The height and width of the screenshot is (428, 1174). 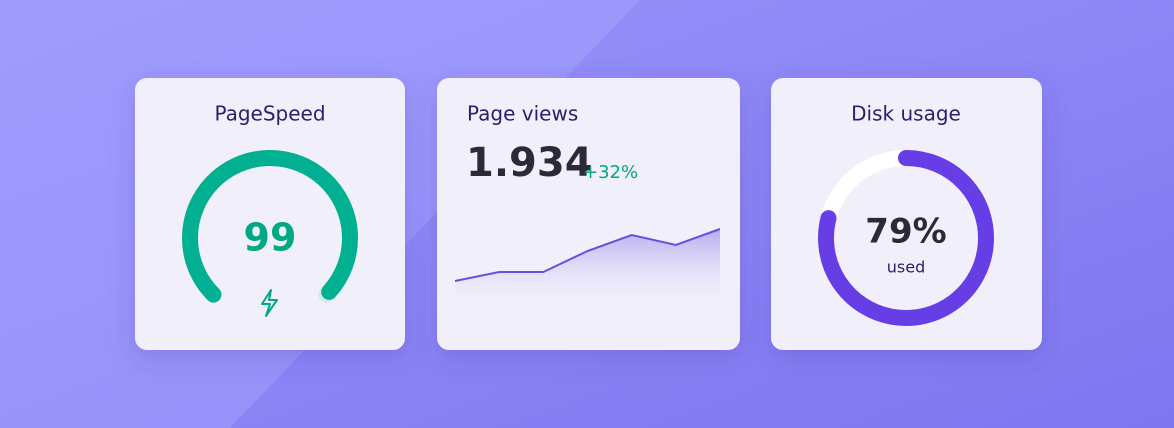 I want to click on trend-area, so click(x=587, y=269).